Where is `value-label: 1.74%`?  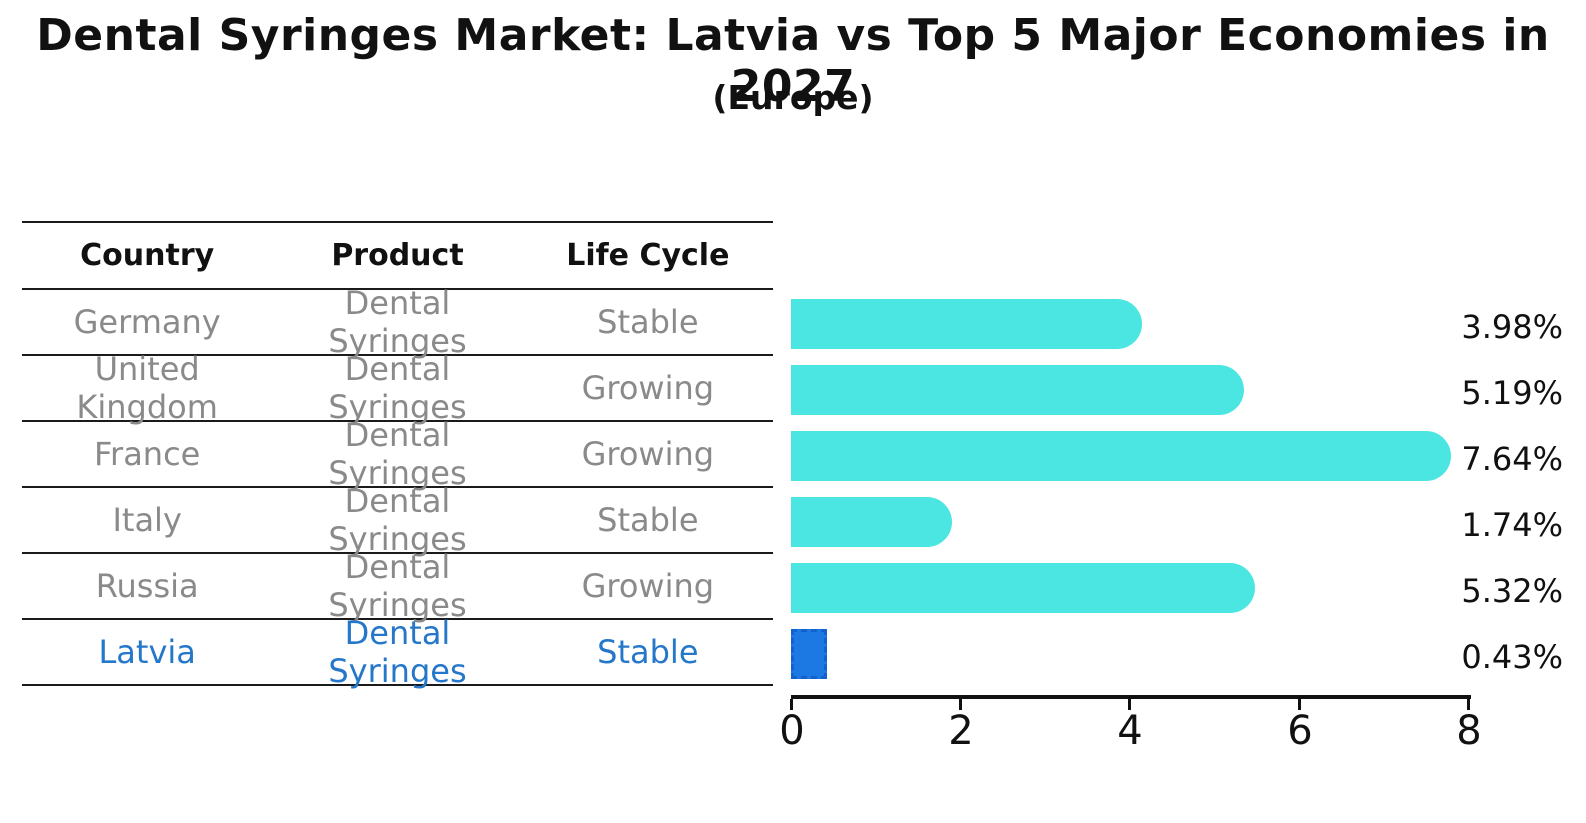
value-label: 1.74% is located at coordinates (1512, 525).